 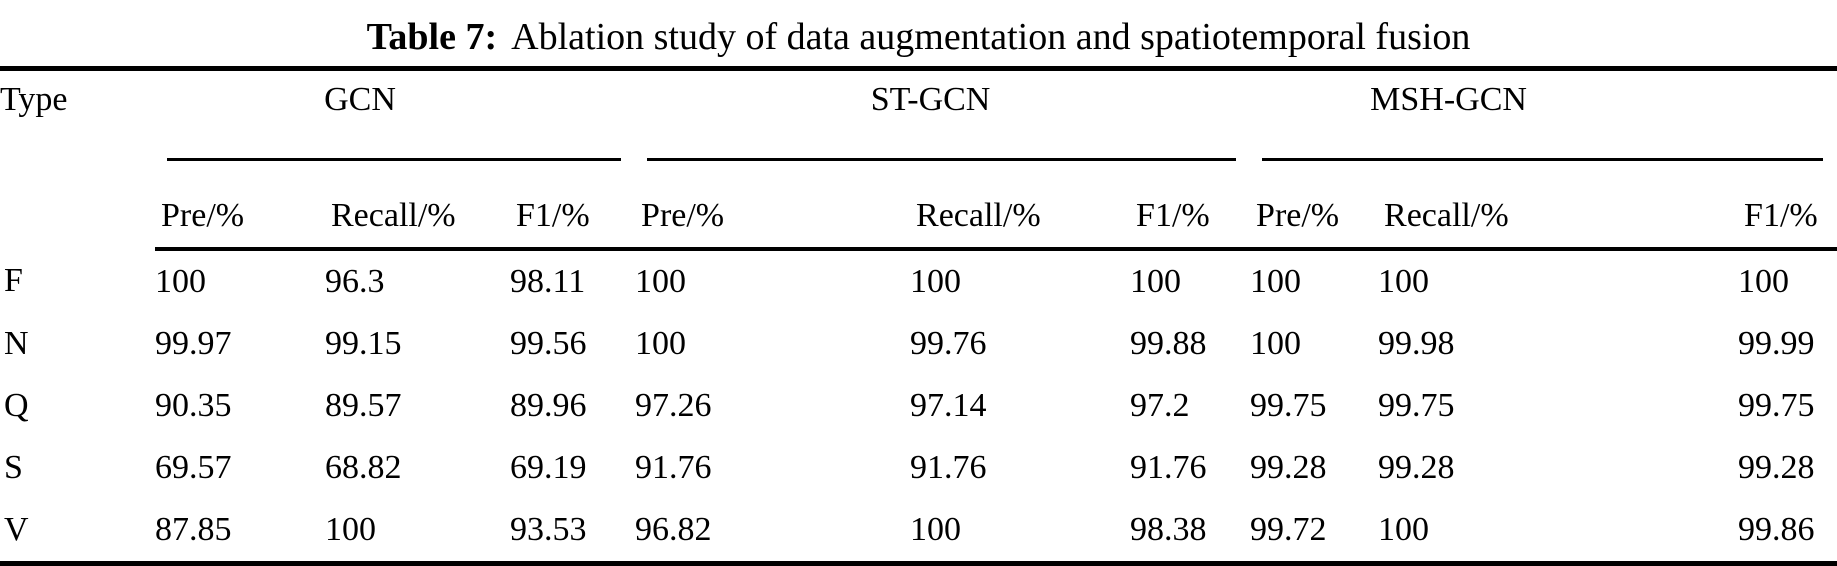 I want to click on column-group-st-gcn: ST-GCN, so click(x=943, y=113).